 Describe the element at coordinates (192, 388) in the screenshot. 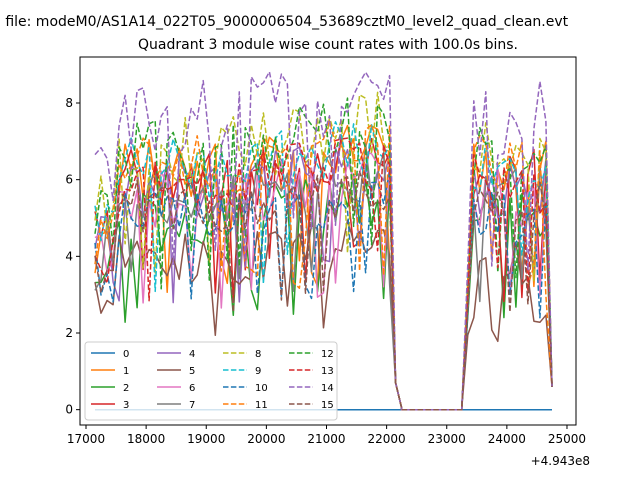

I see `legend-label-6: 6` at that location.